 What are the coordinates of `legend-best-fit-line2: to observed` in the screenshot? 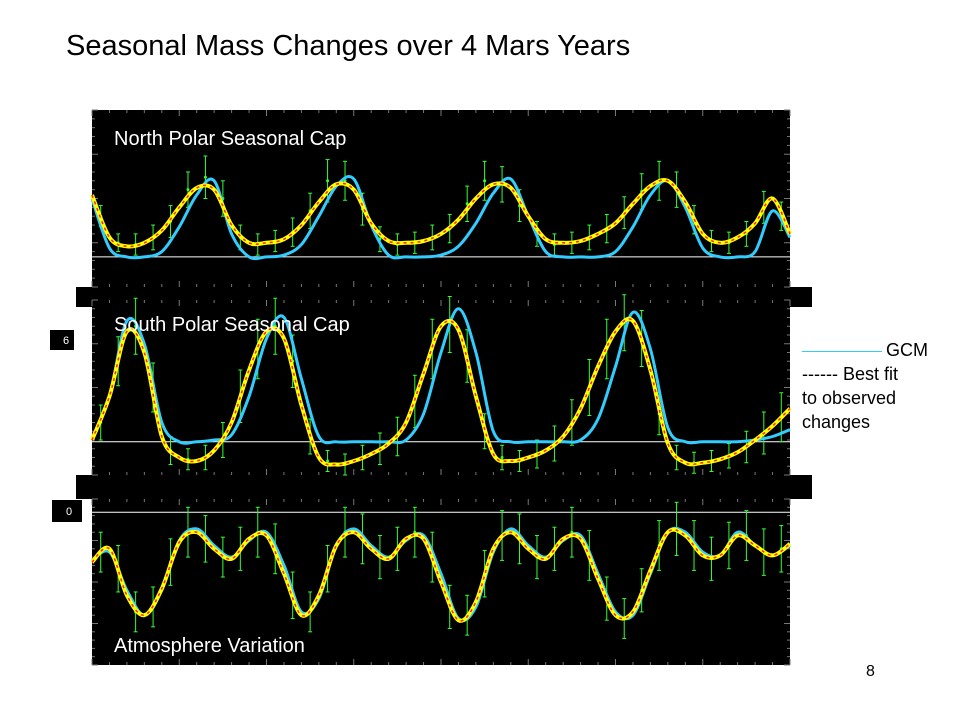 It's located at (849, 398).